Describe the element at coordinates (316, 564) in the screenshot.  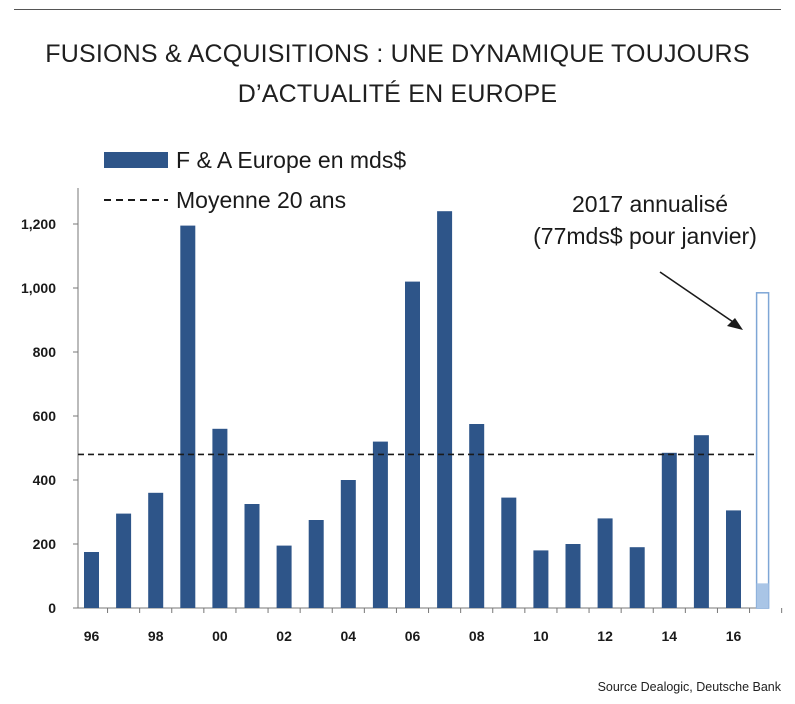
I see `bar-2003` at that location.